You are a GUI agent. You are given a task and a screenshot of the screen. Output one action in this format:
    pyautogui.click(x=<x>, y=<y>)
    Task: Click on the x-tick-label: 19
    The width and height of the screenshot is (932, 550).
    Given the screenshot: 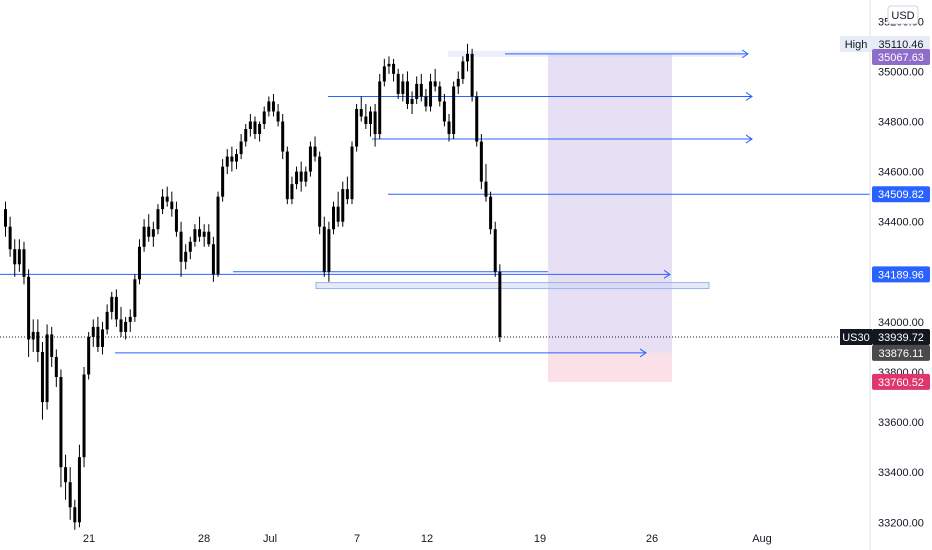 What is the action you would take?
    pyautogui.click(x=540, y=539)
    